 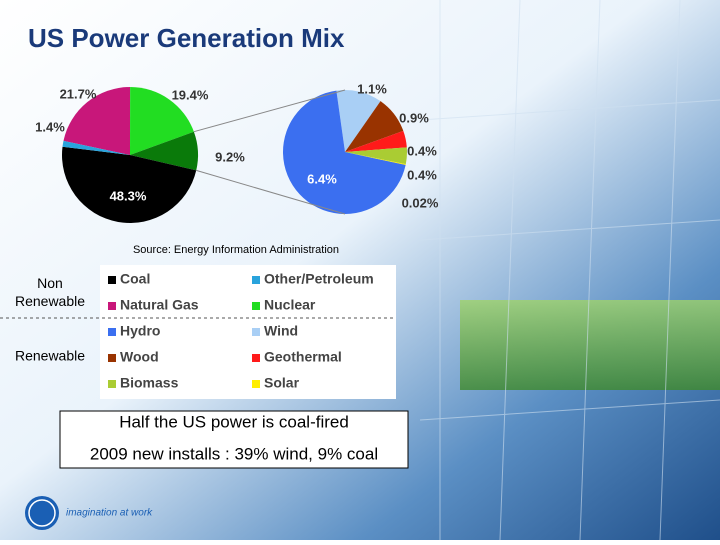 I want to click on group-label: Renewable, so click(x=50, y=356).